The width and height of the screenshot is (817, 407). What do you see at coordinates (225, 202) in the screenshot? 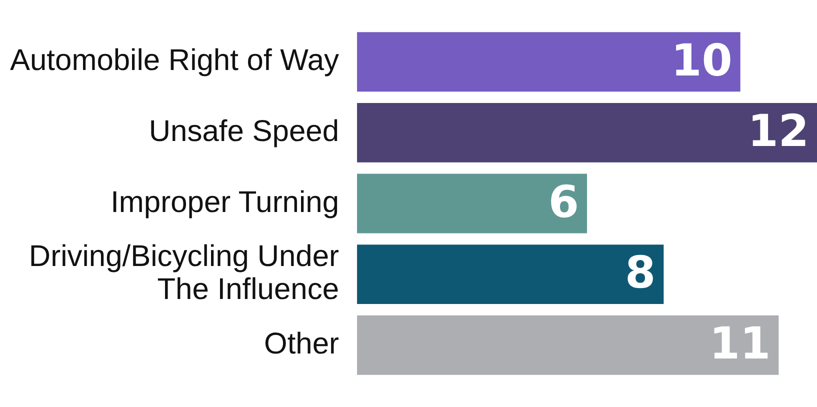
I see `y-tick-label: Improper Turning` at bounding box center [225, 202].